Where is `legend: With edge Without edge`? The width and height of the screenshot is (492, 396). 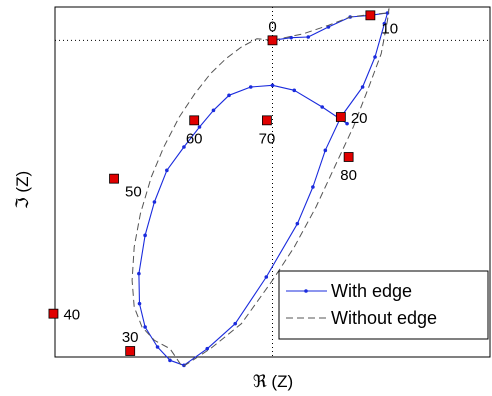 legend: With edge Without edge is located at coordinates (383, 305).